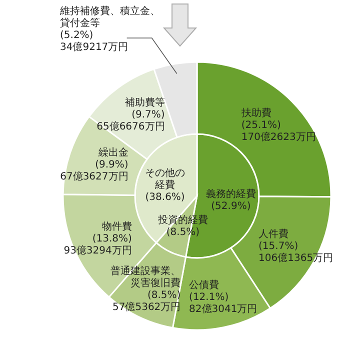  Describe the element at coordinates (204, 285) in the screenshot. I see `slice-label: 公債費` at that location.